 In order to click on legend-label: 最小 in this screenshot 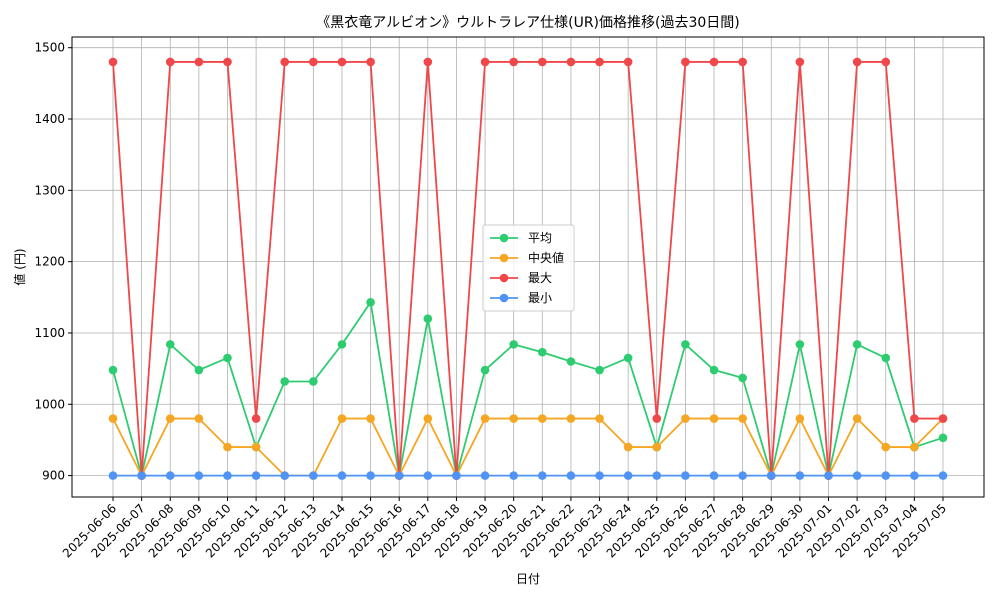, I will do `click(540, 298)`.